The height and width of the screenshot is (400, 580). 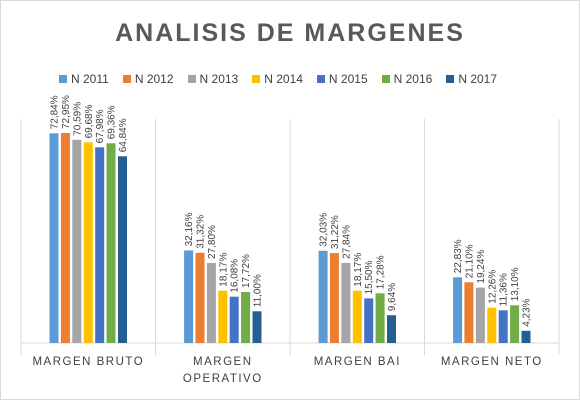 What do you see at coordinates (492, 287) in the screenshot?
I see `data-label: 12,26%` at bounding box center [492, 287].